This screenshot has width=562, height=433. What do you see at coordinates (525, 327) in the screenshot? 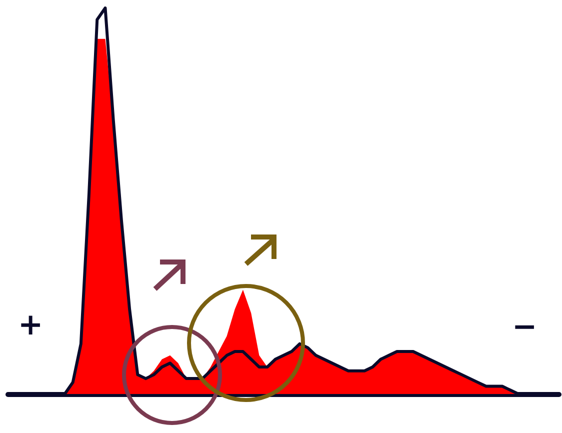
I see `annotation: −` at bounding box center [525, 327].